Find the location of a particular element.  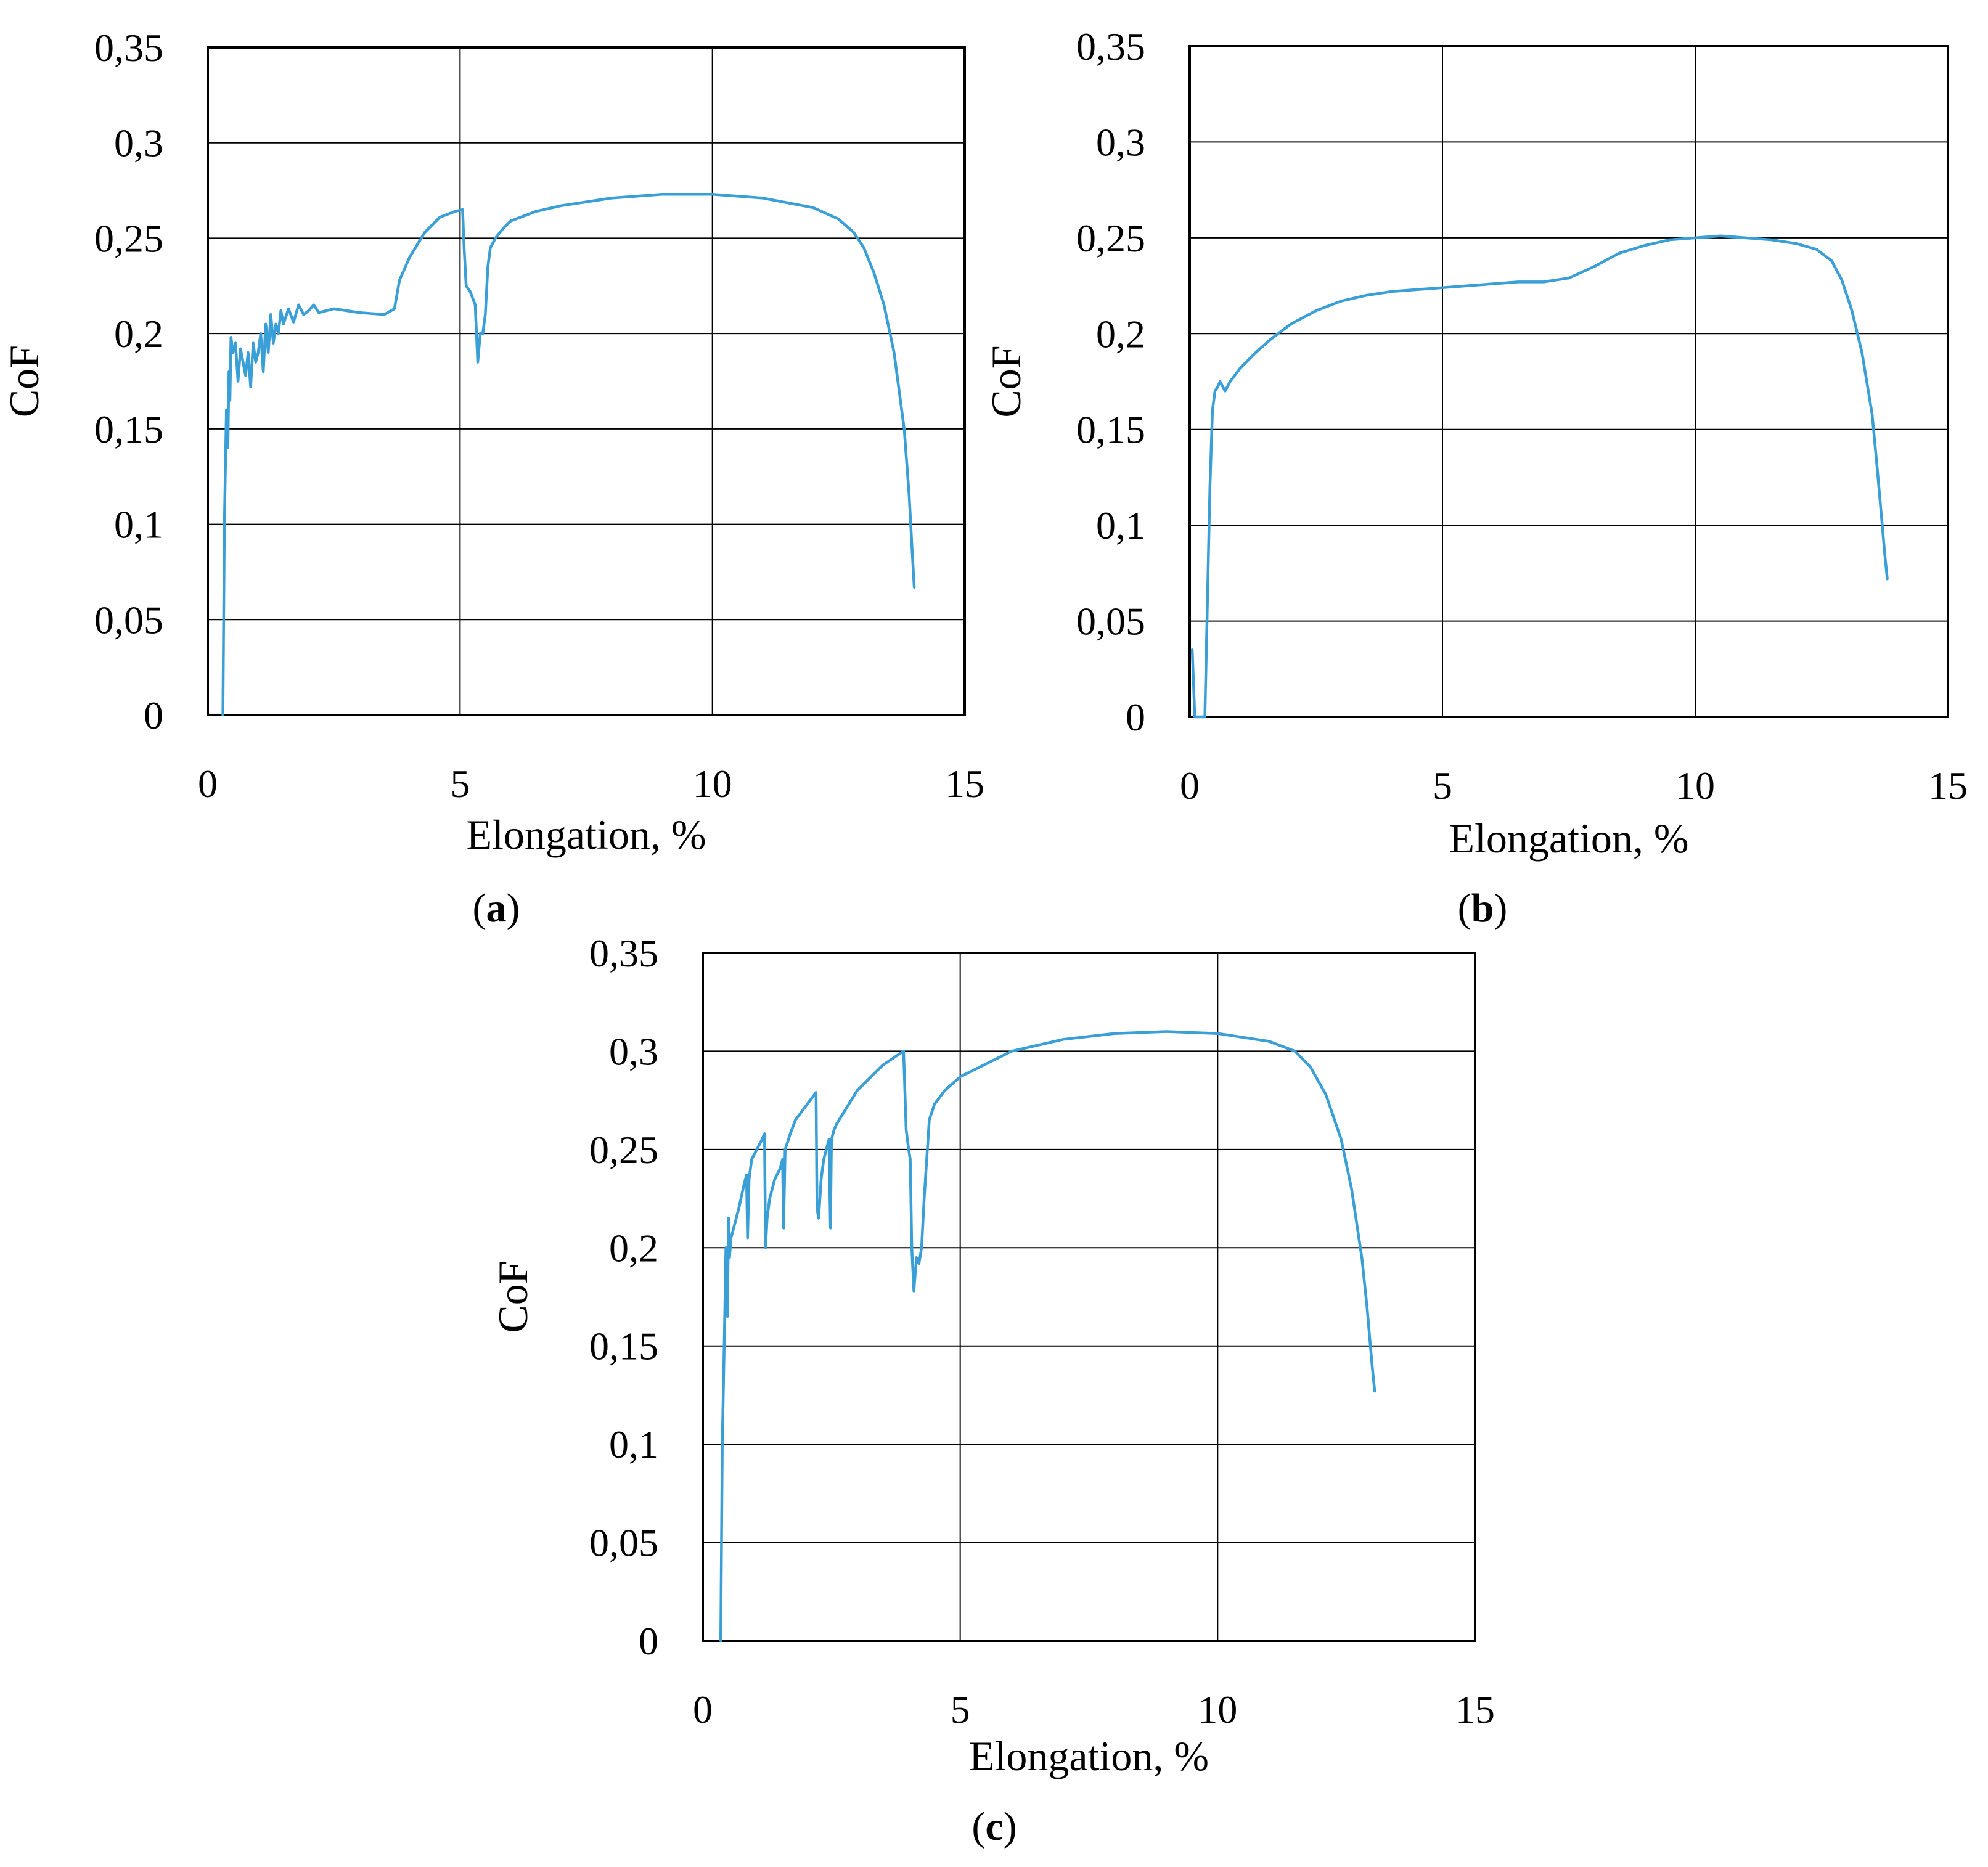

panel-caption: (b) is located at coordinates (1483, 908).